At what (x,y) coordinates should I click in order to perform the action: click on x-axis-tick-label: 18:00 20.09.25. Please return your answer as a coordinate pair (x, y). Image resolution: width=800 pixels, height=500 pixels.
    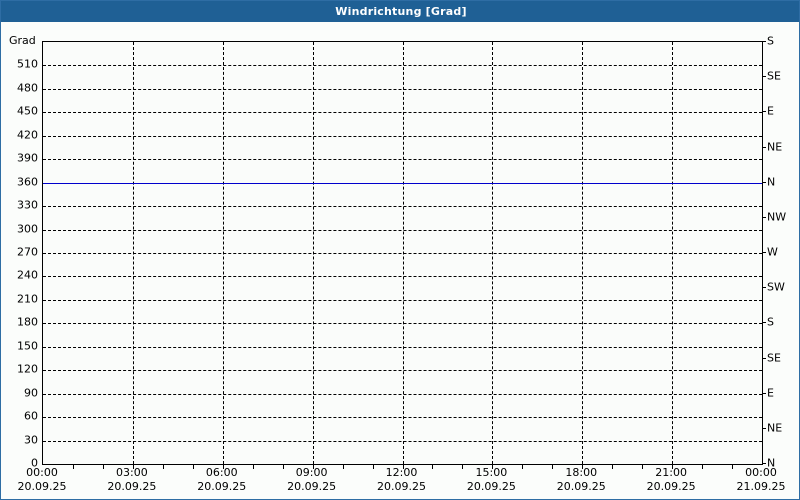
    Looking at the image, I should click on (581, 480).